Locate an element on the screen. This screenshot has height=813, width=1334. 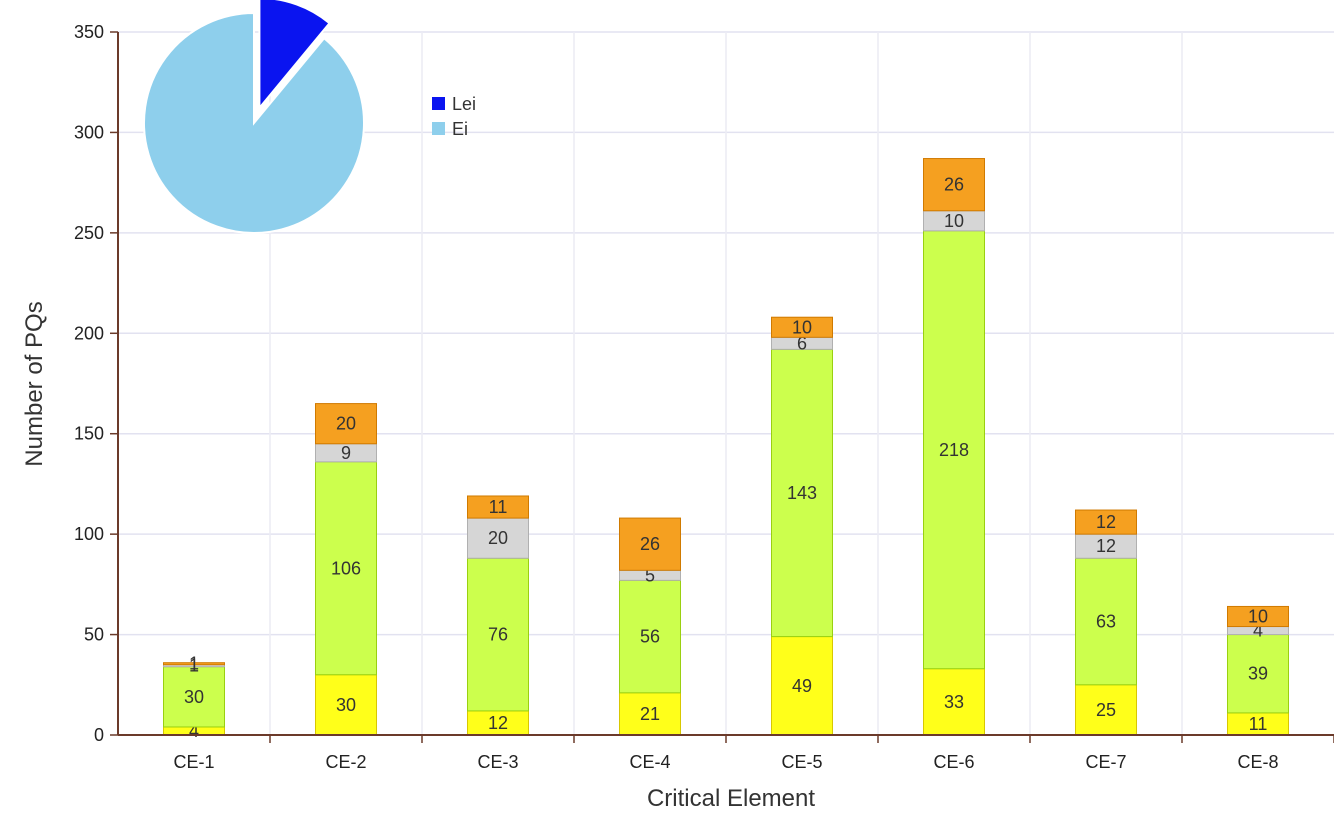
bar-value-label: 63 is located at coordinates (1106, 622).